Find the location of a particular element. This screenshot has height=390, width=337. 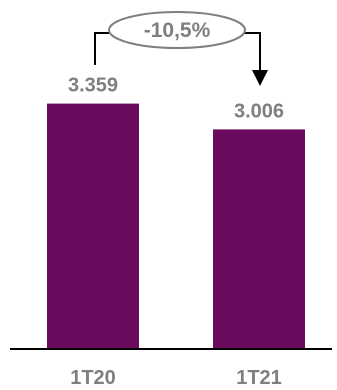

category-label-1T21: 1T21 is located at coordinates (259, 378).